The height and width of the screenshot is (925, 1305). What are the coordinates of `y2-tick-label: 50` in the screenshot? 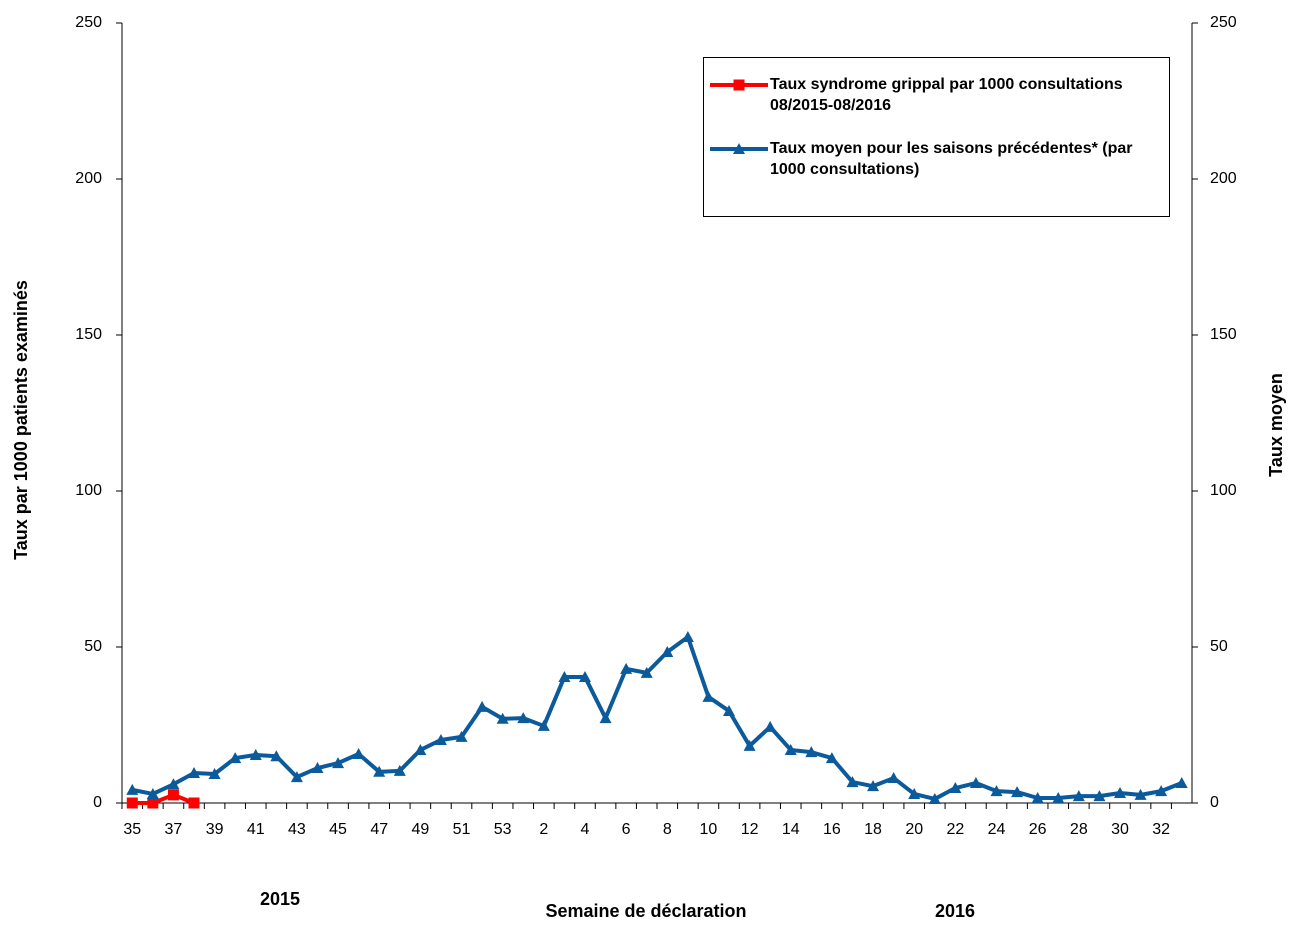 It's located at (1219, 646).